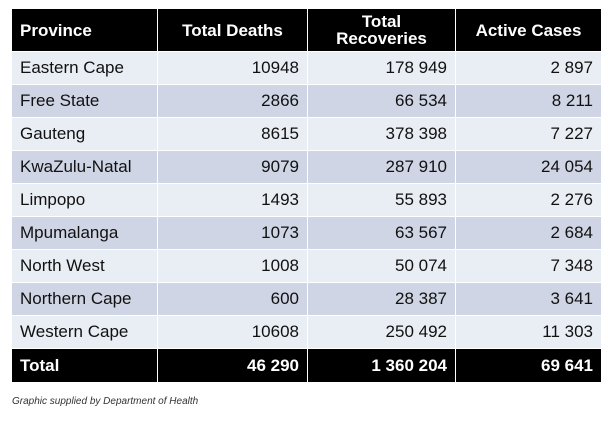 The width and height of the screenshot is (612, 424). I want to click on cell-total-recoveries: 287 910, so click(381, 167).